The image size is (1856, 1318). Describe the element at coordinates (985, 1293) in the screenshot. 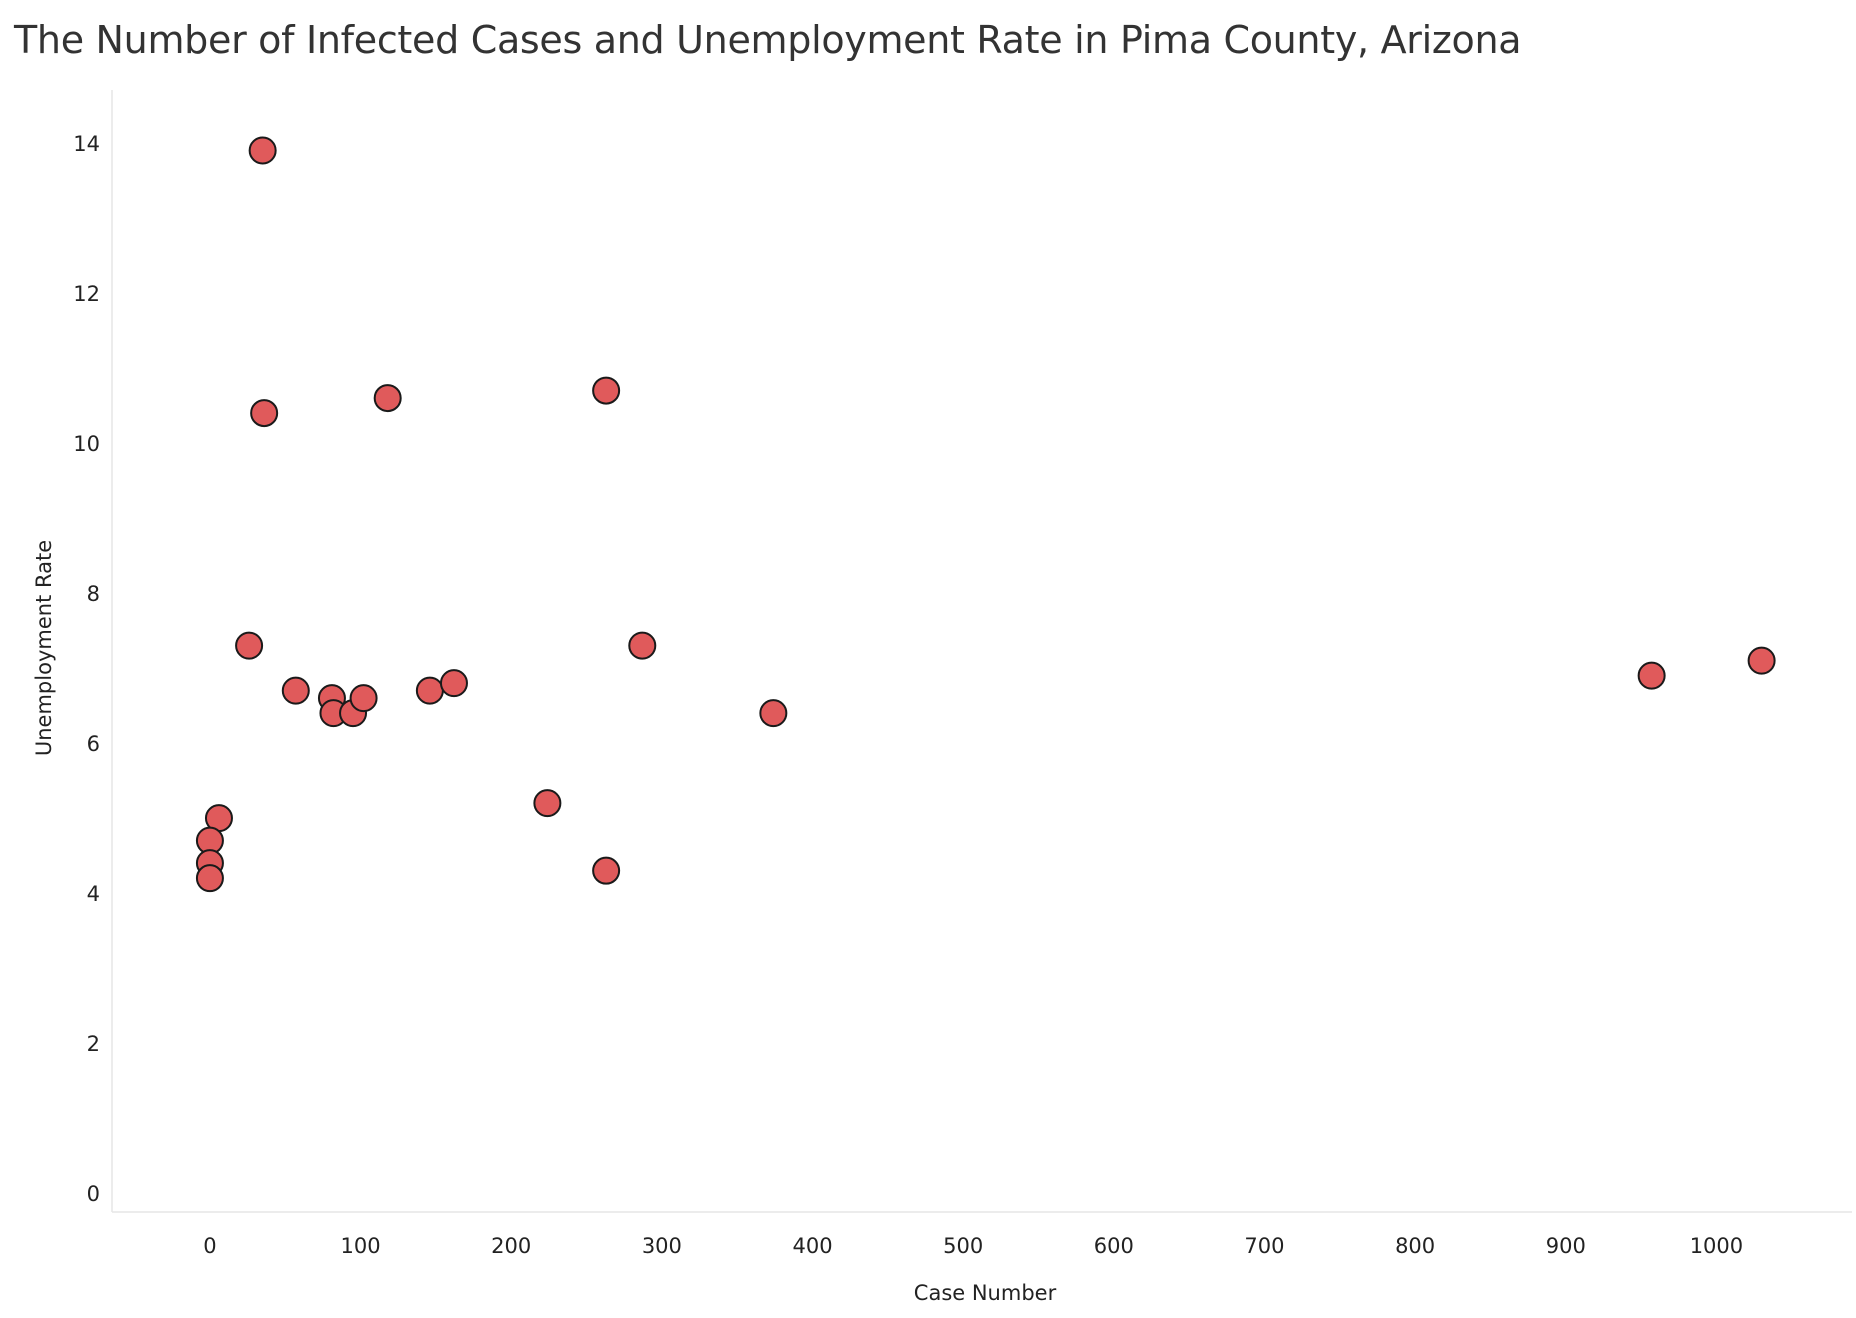

I see `x-axis-title: Case Number` at that location.